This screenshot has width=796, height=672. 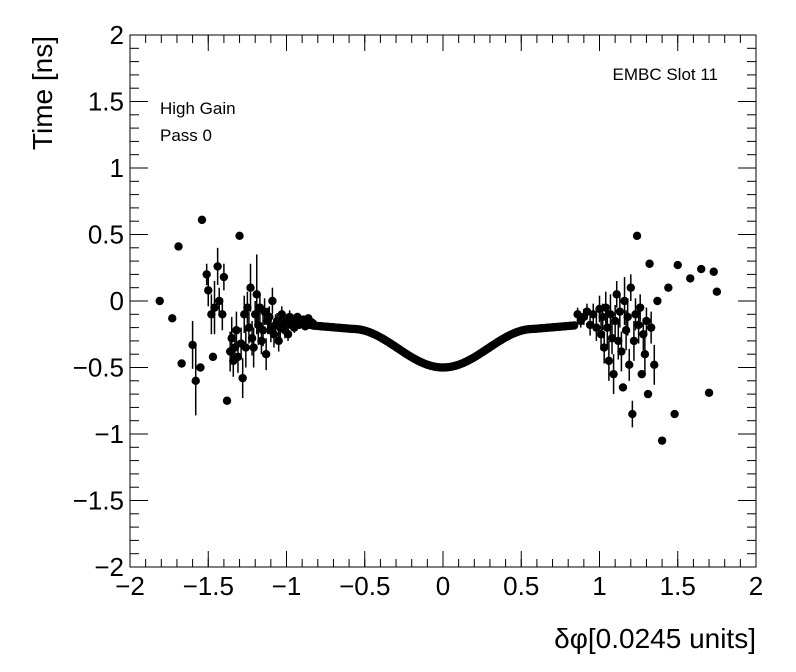 What do you see at coordinates (443, 586) in the screenshot?
I see `x-tick-label: 0` at bounding box center [443, 586].